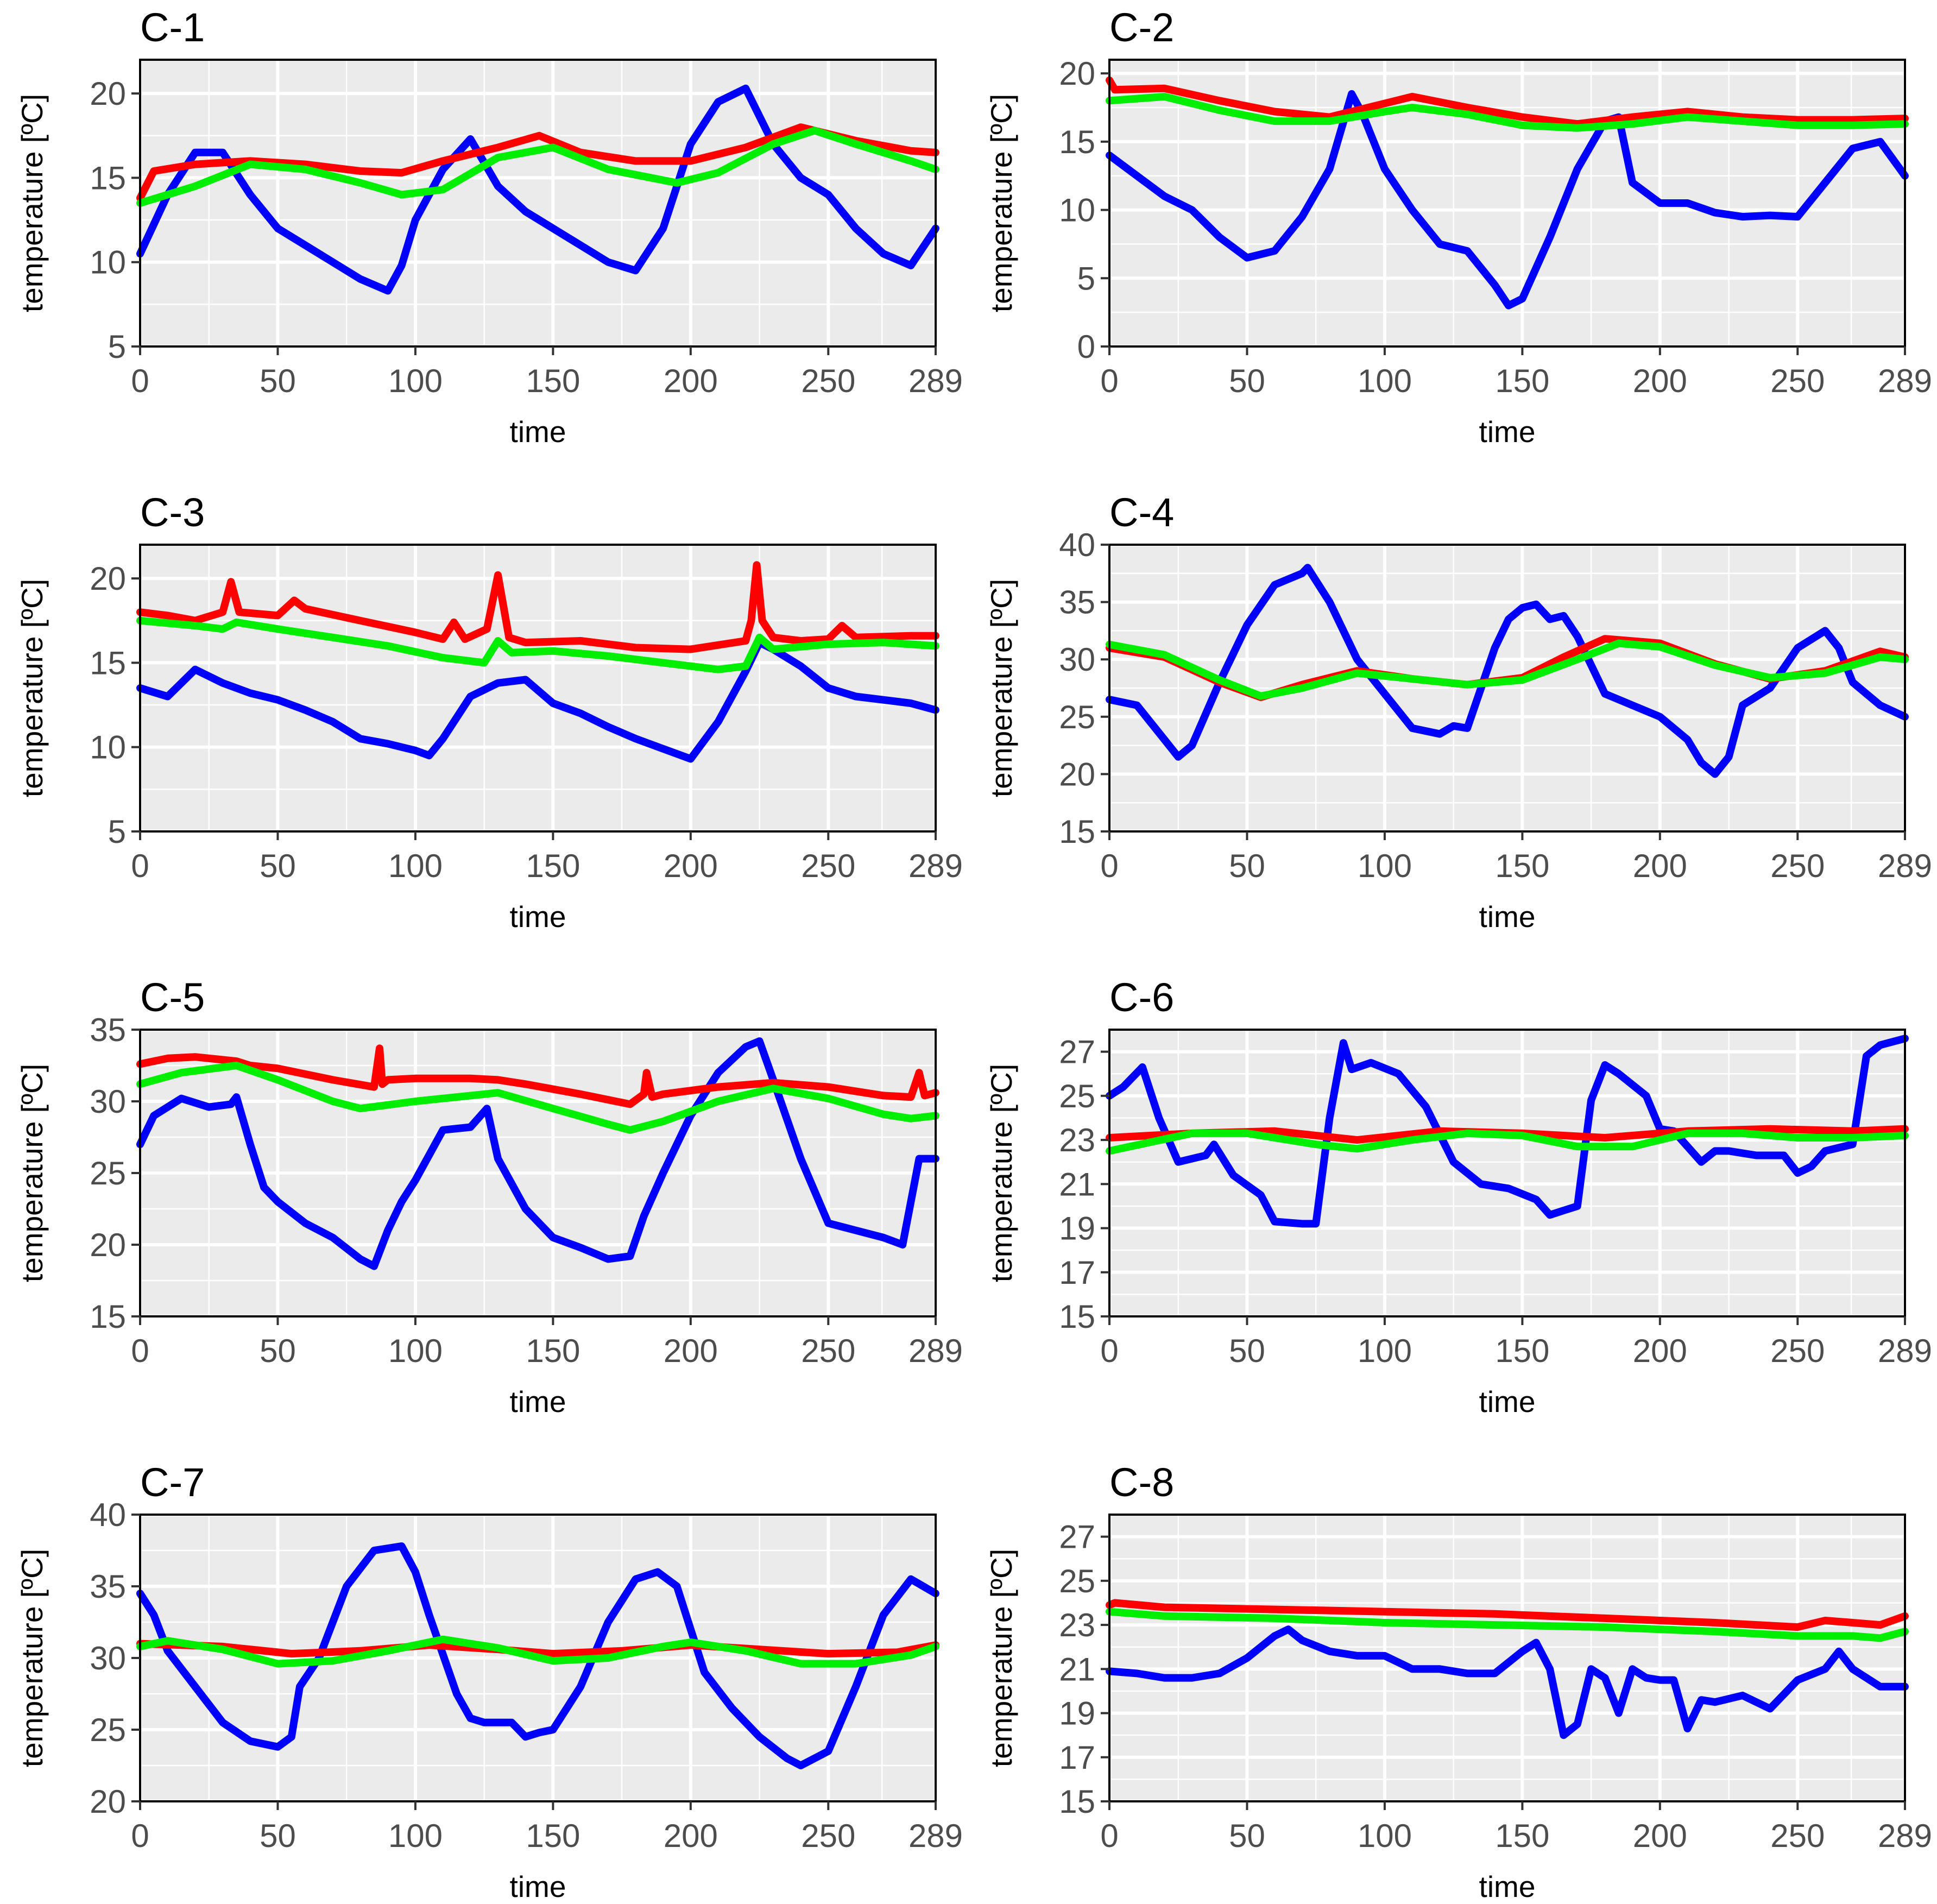  I want to click on panel-title: C-2, so click(1141, 27).